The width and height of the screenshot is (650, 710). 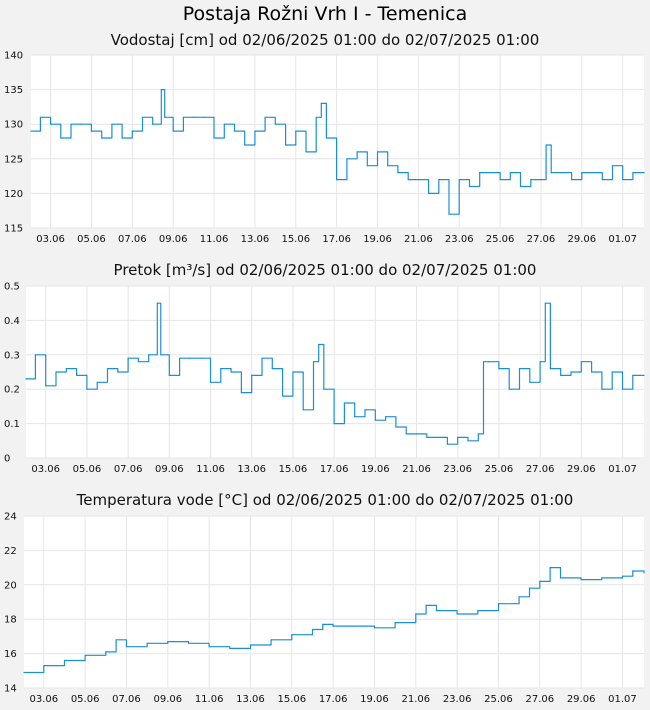 I want to click on y-tick-label: 20, so click(x=10, y=585).